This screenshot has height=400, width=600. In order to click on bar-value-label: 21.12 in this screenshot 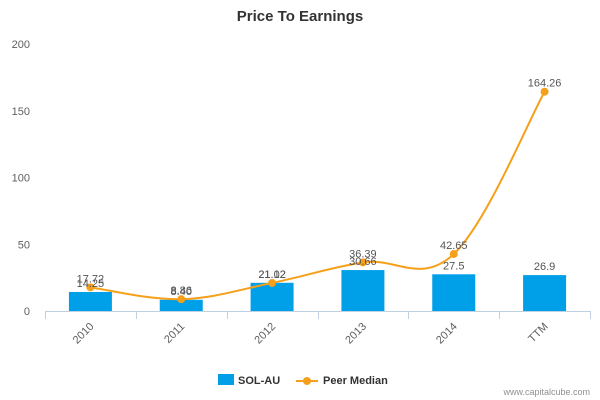, I will do `click(272, 275)`.